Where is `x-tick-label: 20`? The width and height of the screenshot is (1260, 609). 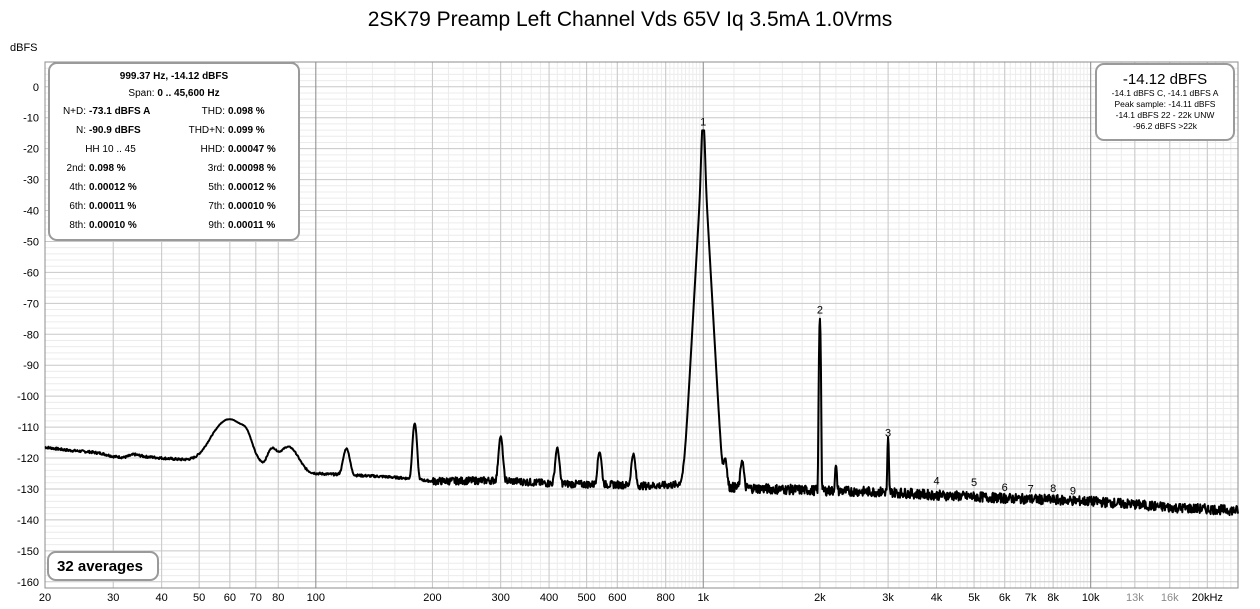 x-tick-label: 20 is located at coordinates (45, 598).